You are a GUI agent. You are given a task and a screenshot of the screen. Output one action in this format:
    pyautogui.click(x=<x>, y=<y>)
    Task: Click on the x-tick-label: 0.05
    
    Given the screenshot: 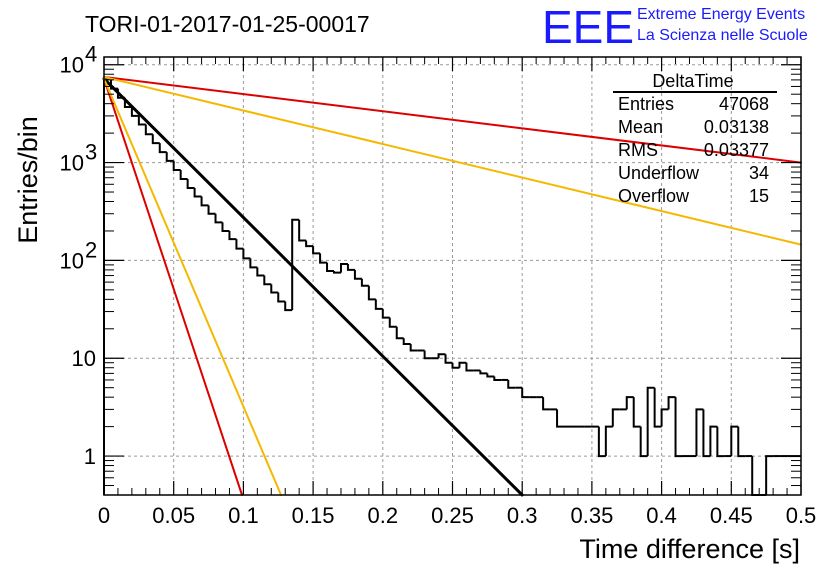 What is the action you would take?
    pyautogui.click(x=173, y=515)
    